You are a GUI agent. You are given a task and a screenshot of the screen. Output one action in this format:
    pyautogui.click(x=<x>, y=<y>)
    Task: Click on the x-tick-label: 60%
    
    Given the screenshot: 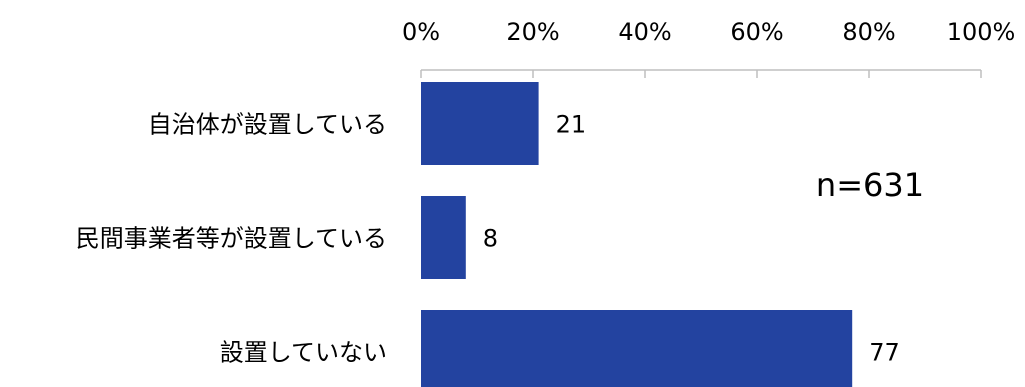 What is the action you would take?
    pyautogui.click(x=756, y=32)
    